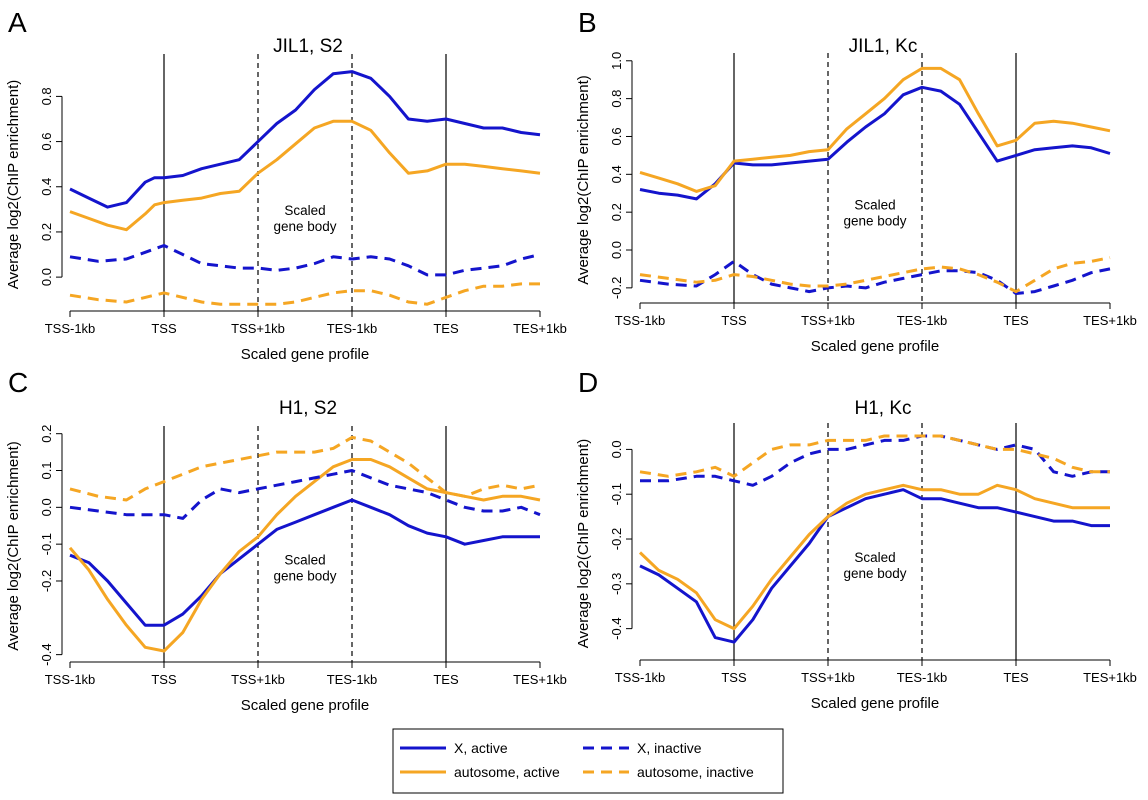  Describe the element at coordinates (46, 470) in the screenshot. I see `y-tick-label: 0.1` at that location.